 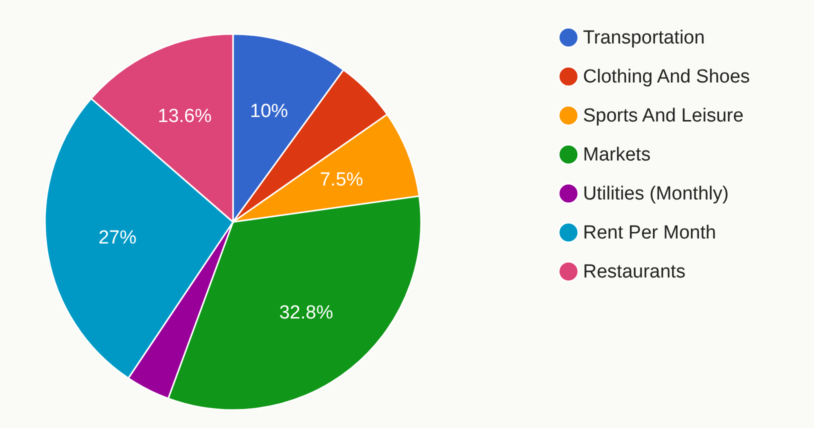 I want to click on data-label: 27%, so click(x=117, y=237).